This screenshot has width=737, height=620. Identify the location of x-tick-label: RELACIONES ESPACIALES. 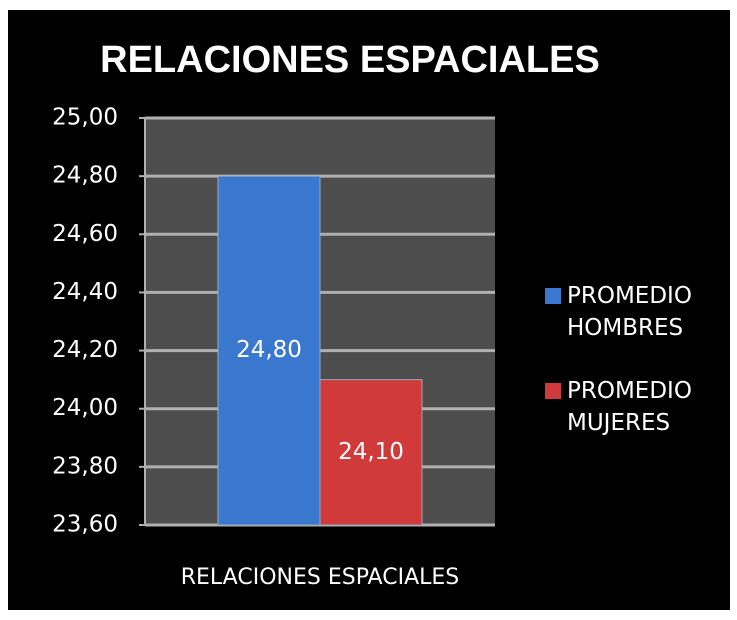
(320, 577).